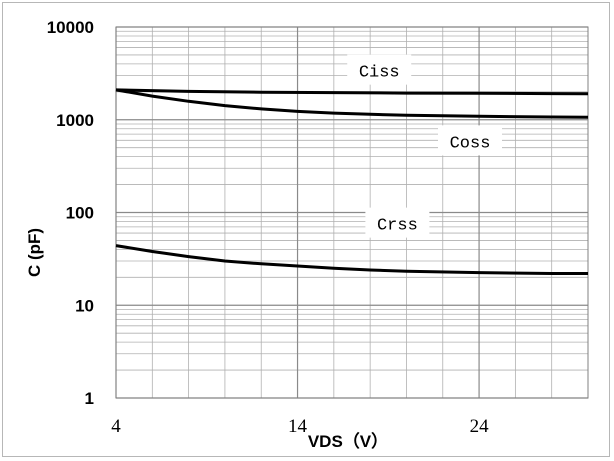  Describe the element at coordinates (397, 226) in the screenshot. I see `series-label-crss: Crss` at that location.